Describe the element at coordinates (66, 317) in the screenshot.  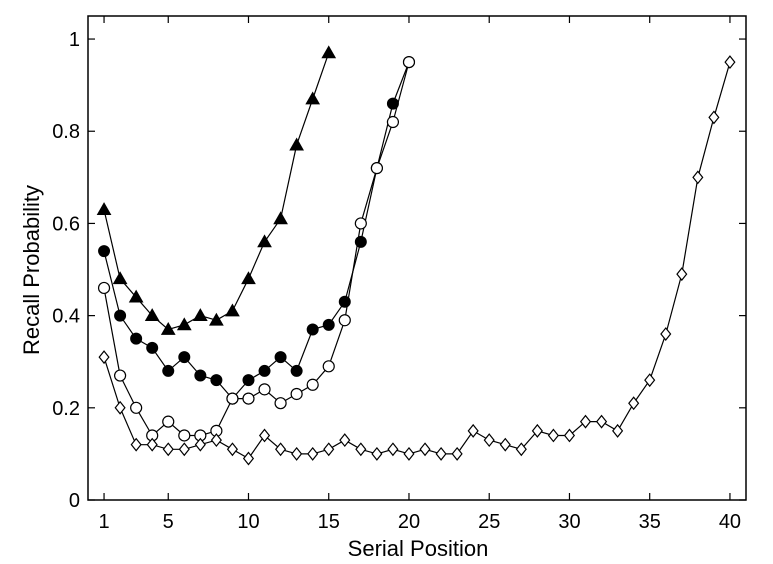
I see `y-tick-label: 0.4` at that location.